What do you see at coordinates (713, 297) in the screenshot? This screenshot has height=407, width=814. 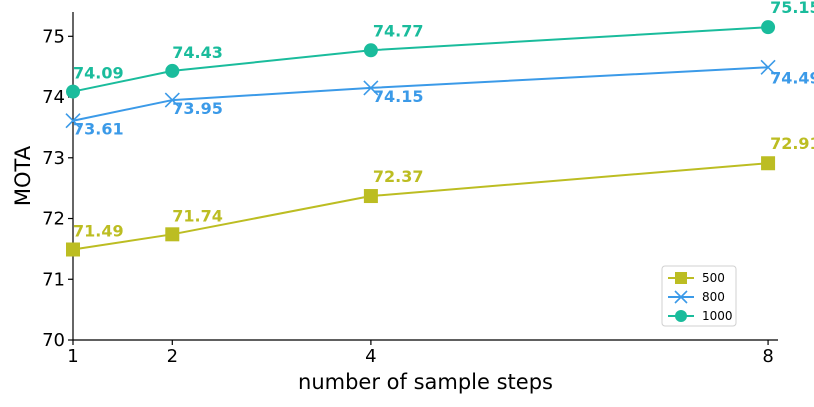 I see `legend-label: 800` at bounding box center [713, 297].